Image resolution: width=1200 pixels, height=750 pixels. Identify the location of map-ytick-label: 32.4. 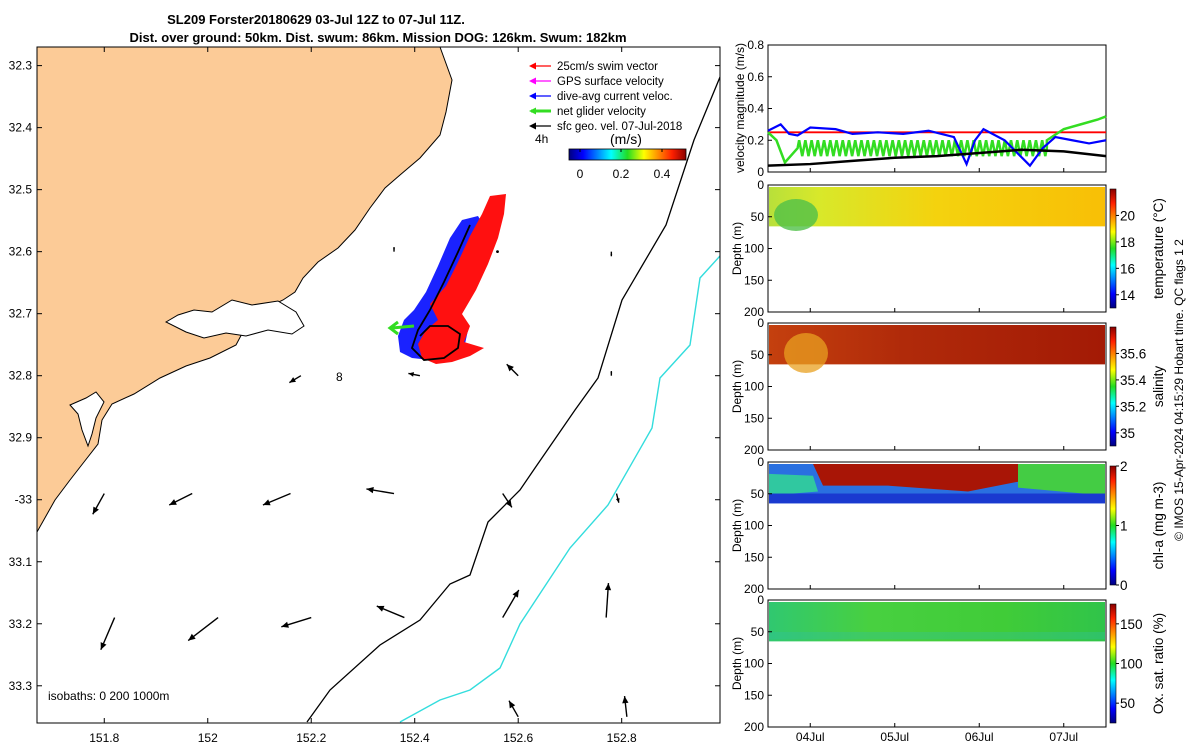
(21, 128).